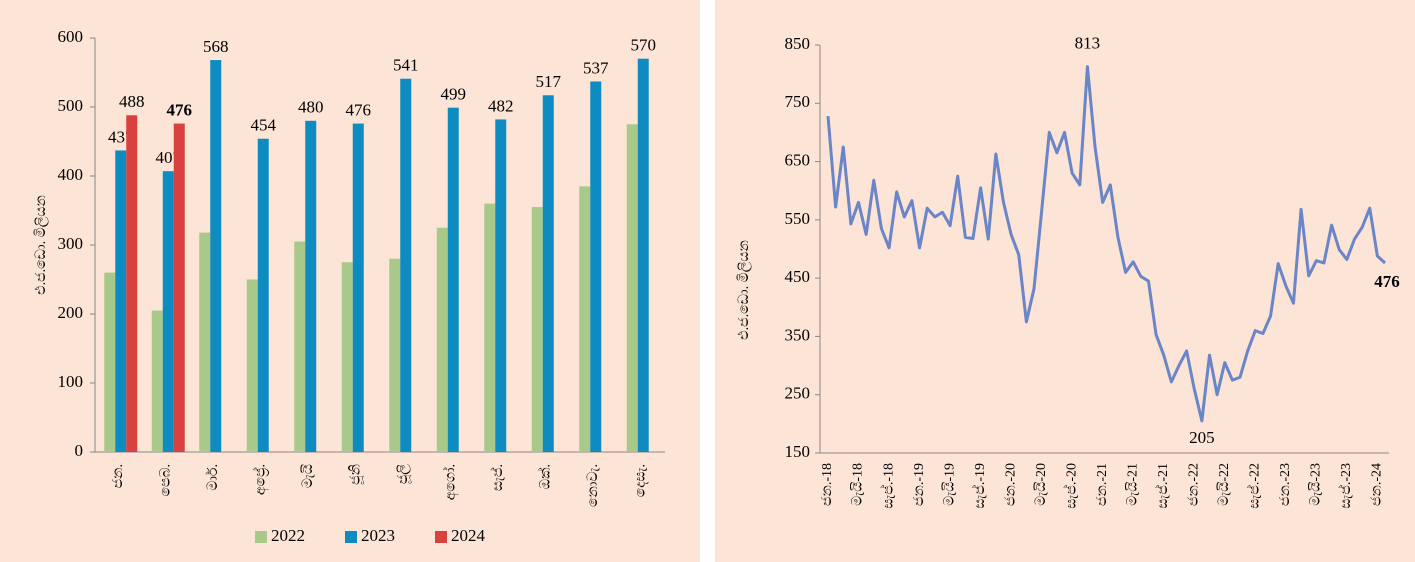  Describe the element at coordinates (1071, 486) in the screenshot. I see `x-tick-label: සැප්.-20` at that location.